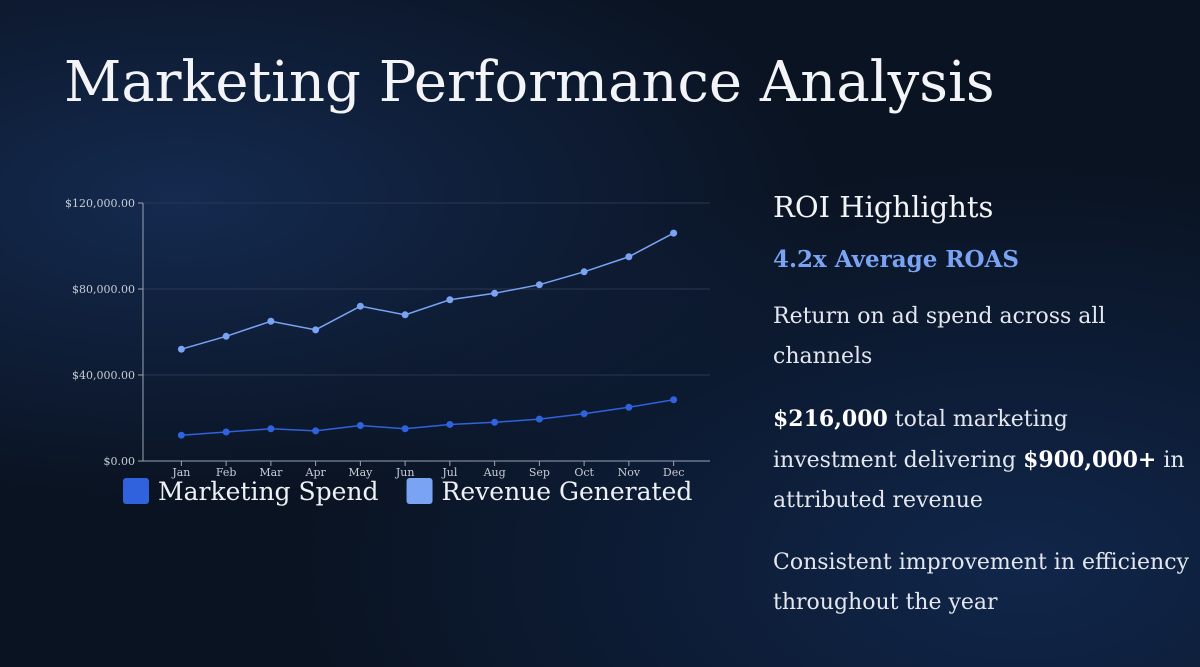  What do you see at coordinates (271, 472) in the screenshot?
I see `x-tick-label: Mar` at bounding box center [271, 472].